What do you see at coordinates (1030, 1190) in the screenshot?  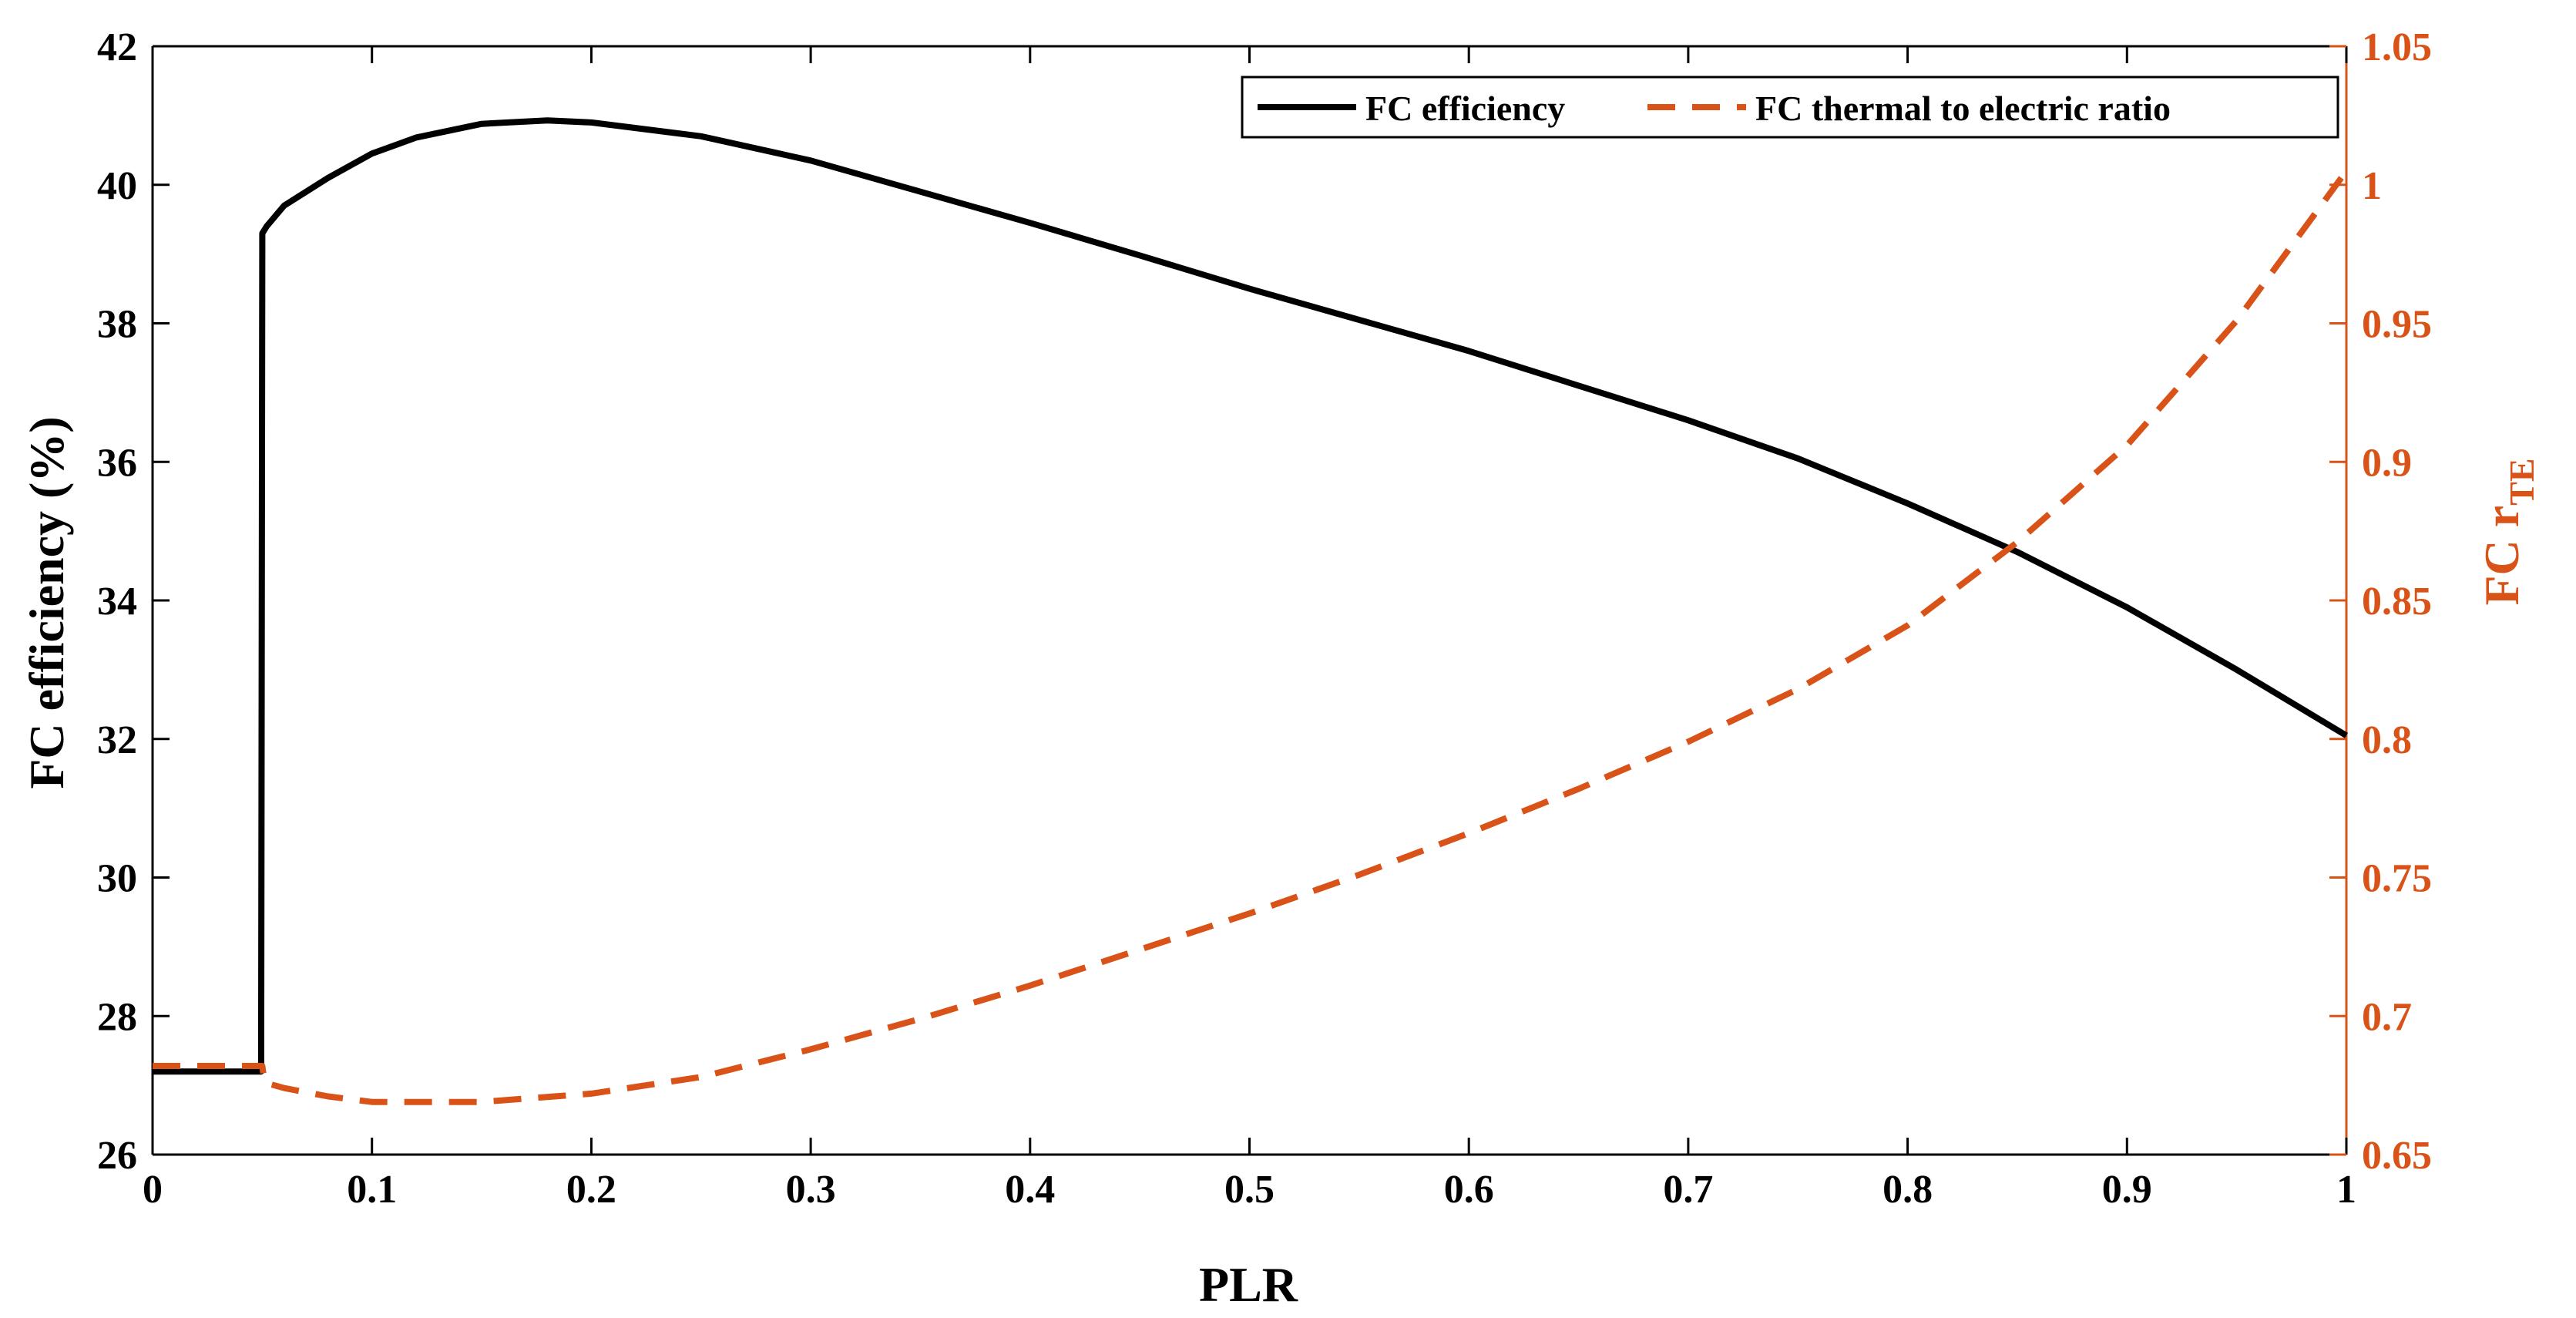 I see `x-tick-label: 0.4` at bounding box center [1030, 1190].